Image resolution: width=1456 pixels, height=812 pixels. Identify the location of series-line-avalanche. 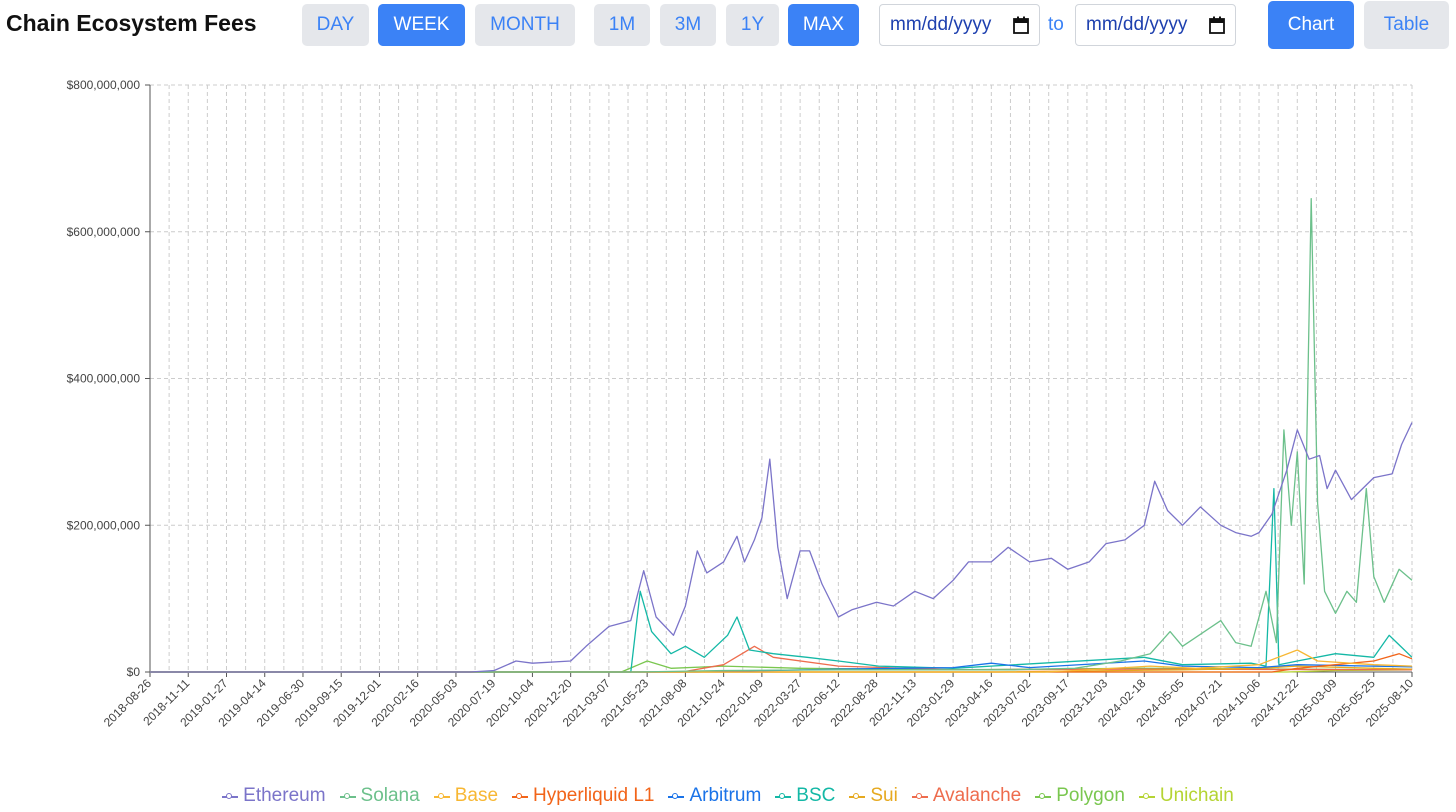
(781, 659).